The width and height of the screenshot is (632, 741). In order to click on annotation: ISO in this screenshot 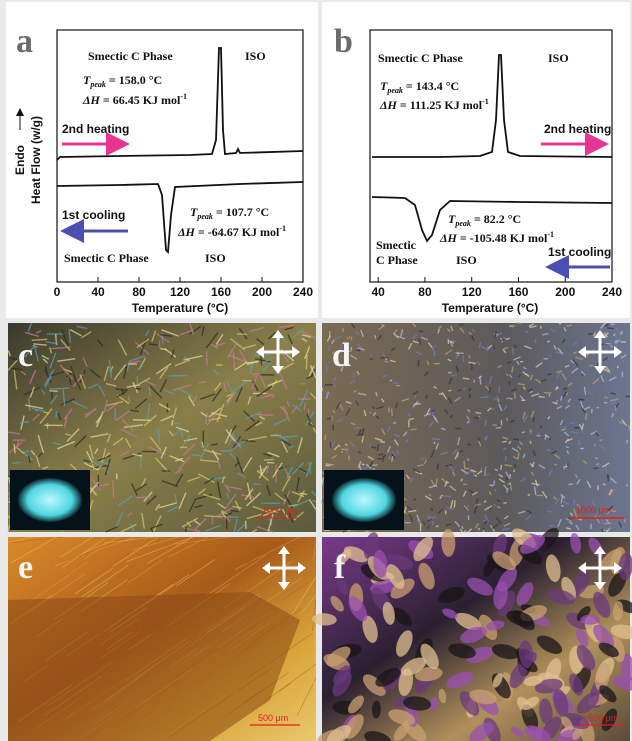, I will do `click(466, 260)`.